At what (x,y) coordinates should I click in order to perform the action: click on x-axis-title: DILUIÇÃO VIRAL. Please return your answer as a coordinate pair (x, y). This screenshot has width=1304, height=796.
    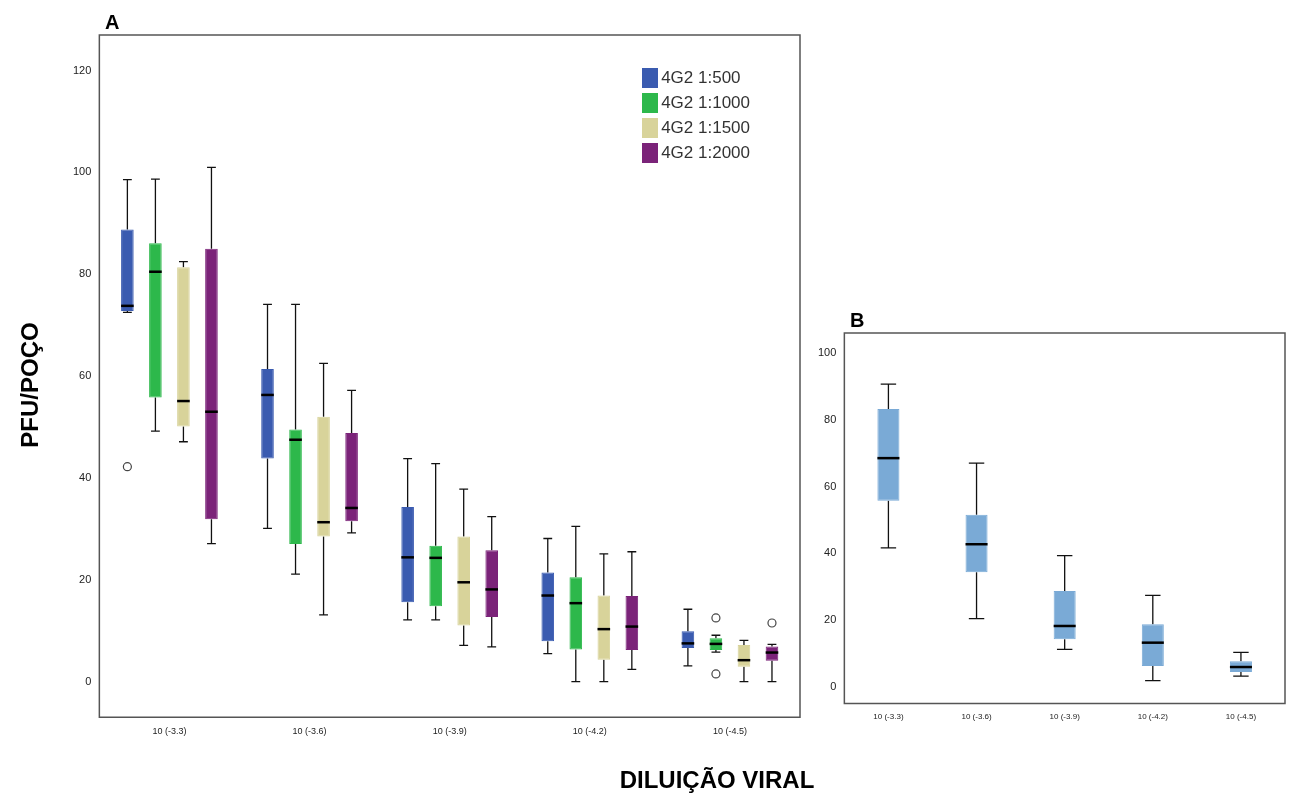
    Looking at the image, I should click on (717, 780).